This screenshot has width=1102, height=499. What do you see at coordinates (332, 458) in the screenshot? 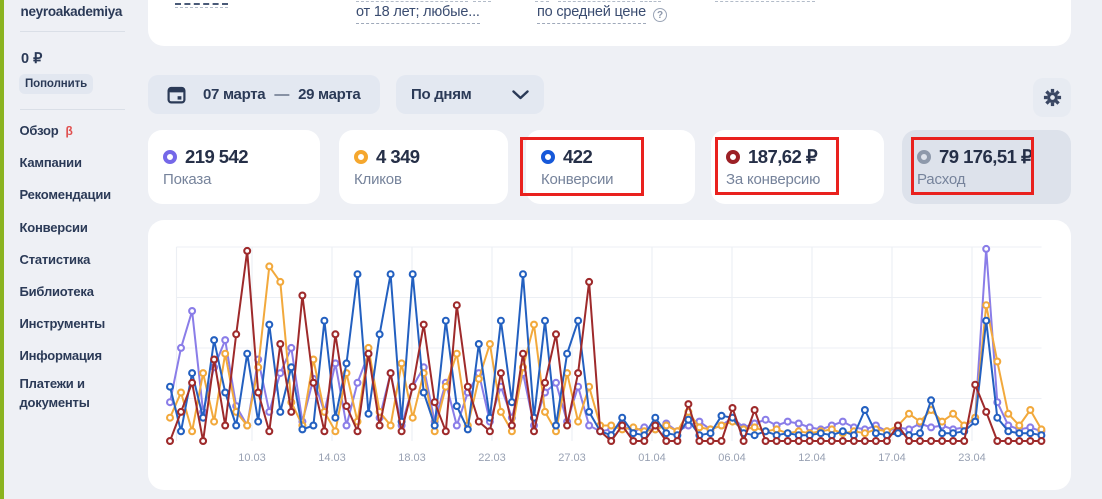
I see `x-tick-label: 14.03` at bounding box center [332, 458].